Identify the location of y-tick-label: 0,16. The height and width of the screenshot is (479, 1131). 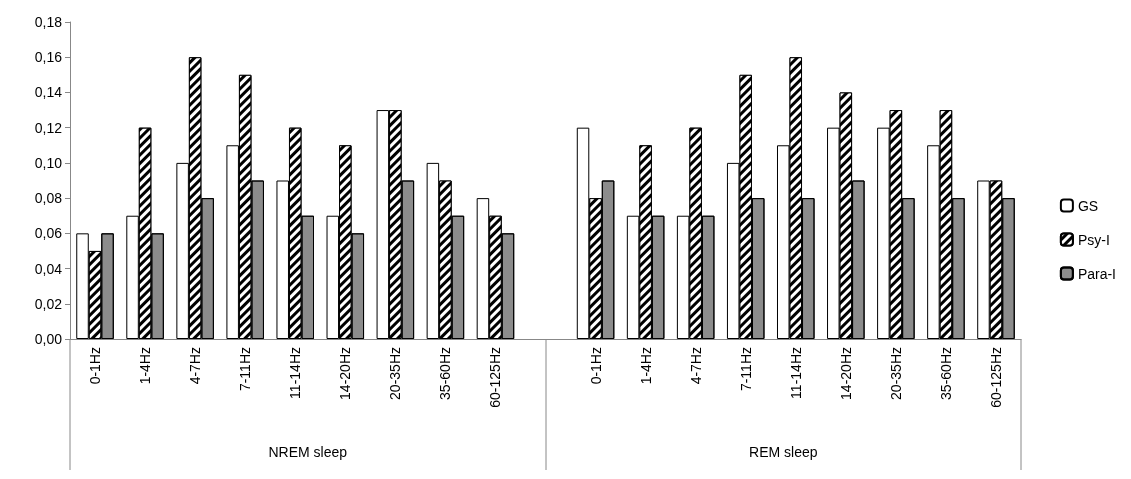
(48, 57).